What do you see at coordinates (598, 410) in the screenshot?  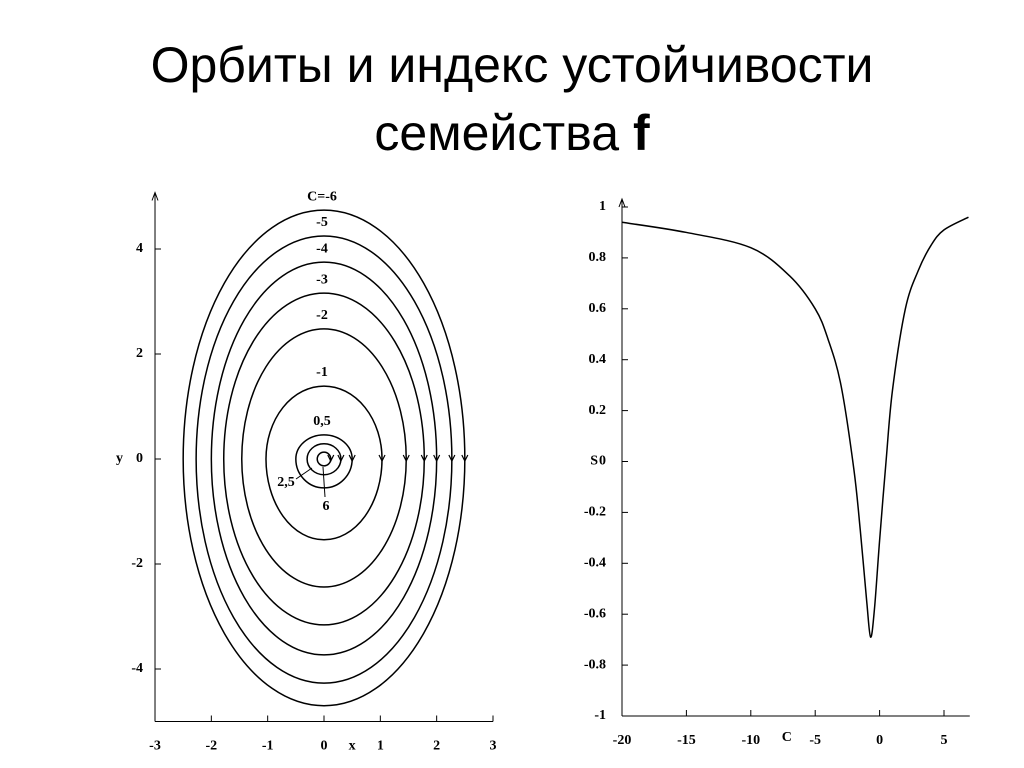 I see `y-tick-label: 0.2` at bounding box center [598, 410].